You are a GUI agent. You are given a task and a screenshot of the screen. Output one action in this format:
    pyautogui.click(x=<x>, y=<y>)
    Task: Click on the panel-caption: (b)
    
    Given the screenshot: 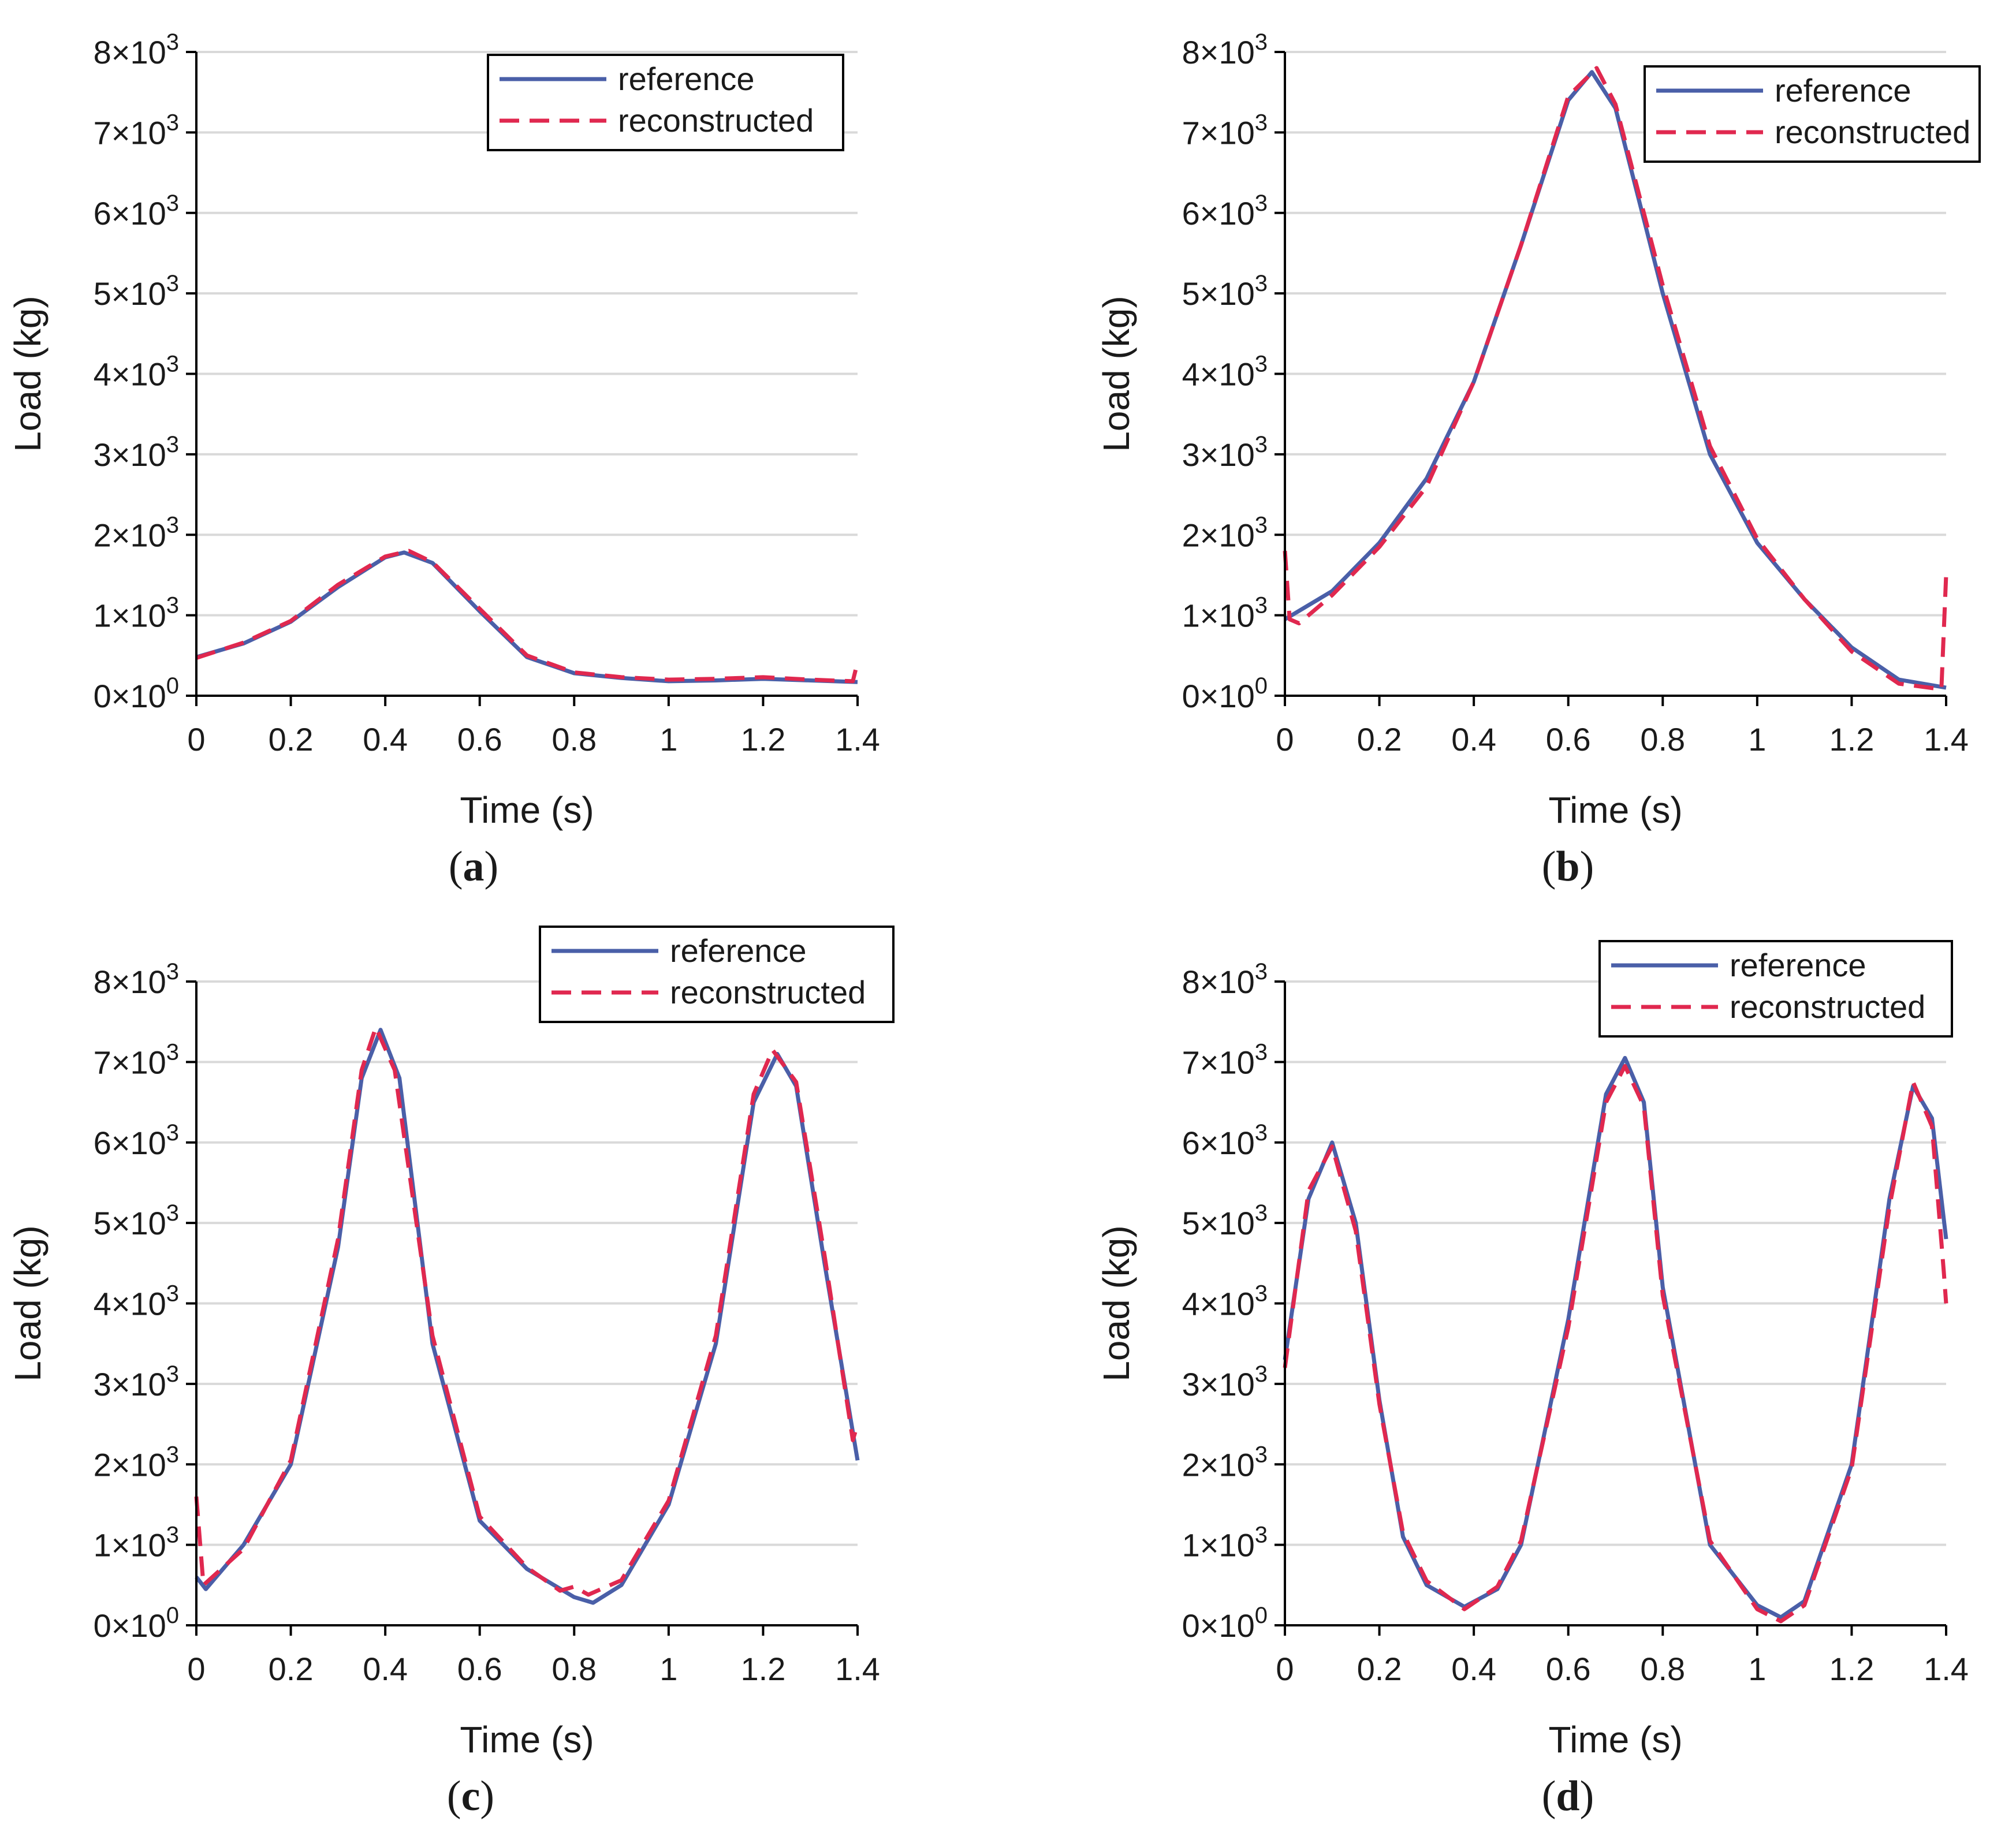 What is the action you would take?
    pyautogui.click(x=1568, y=866)
    